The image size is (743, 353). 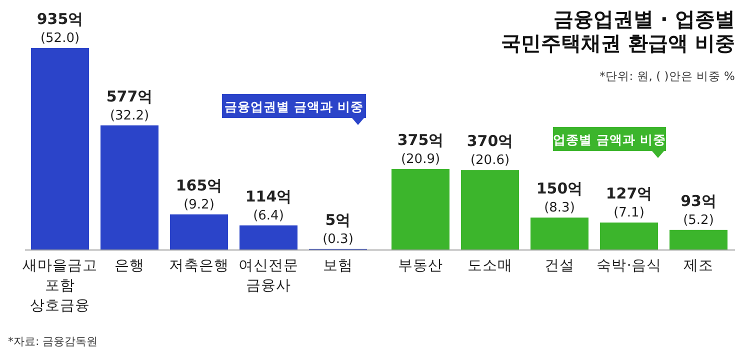 I want to click on data-label: 165억 (9.2), so click(x=199, y=194).